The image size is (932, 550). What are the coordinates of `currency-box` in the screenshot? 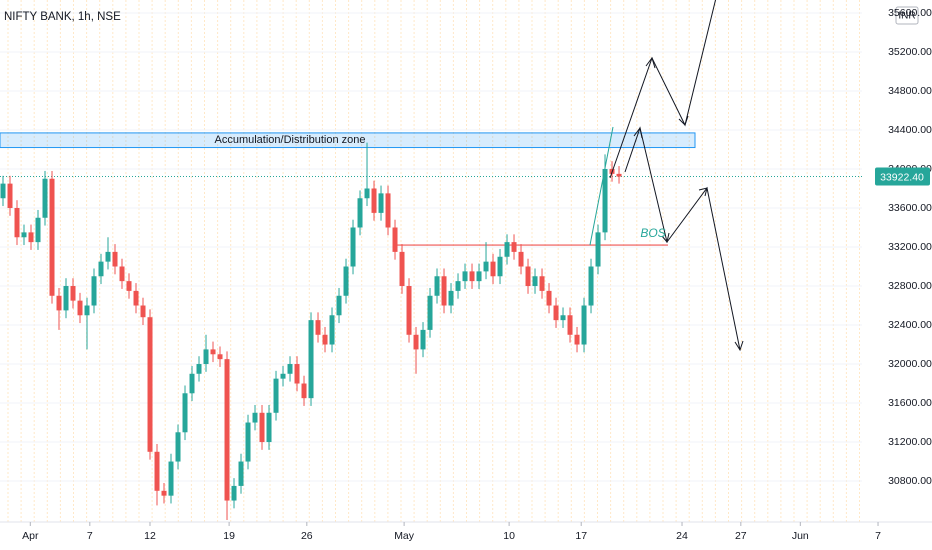 It's located at (907, 15).